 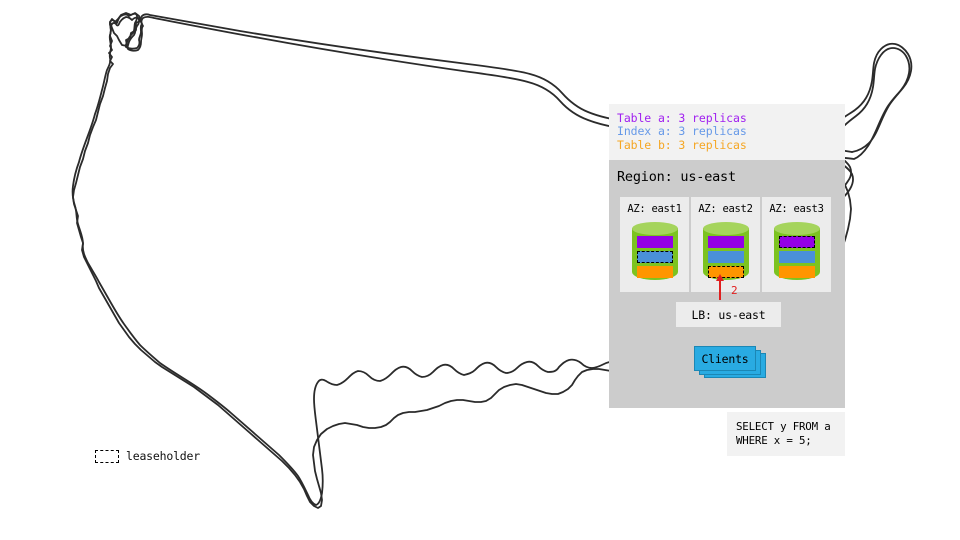 I want to click on leaseholder-legend: leaseholder, so click(x=147, y=456).